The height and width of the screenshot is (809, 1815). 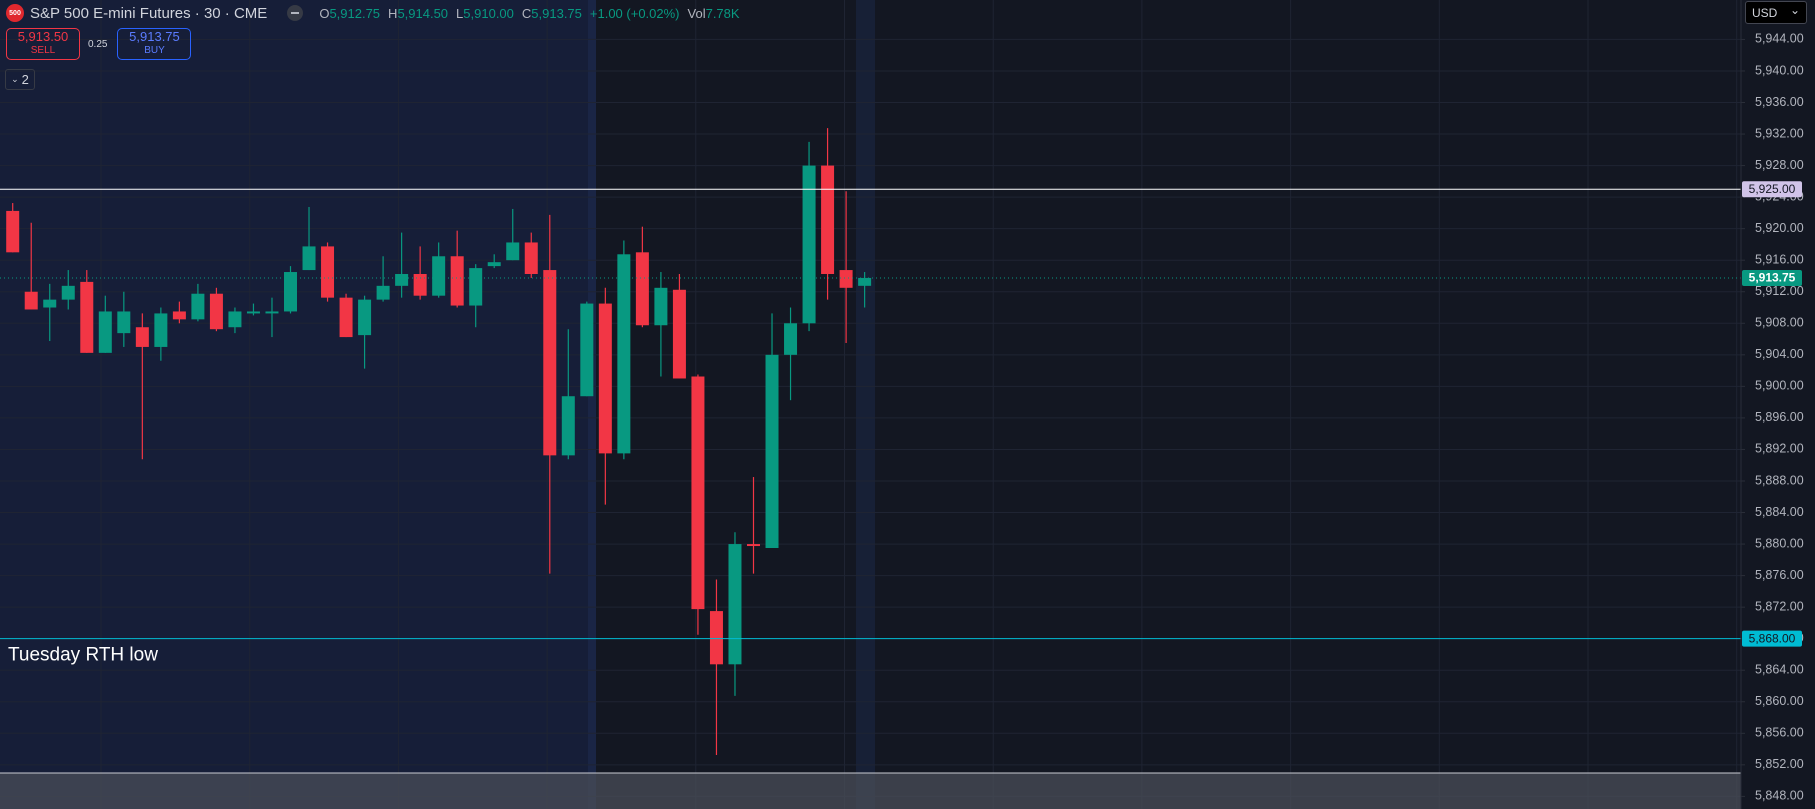 I want to click on y-tick-label: 5,900.00, so click(x=1779, y=386).